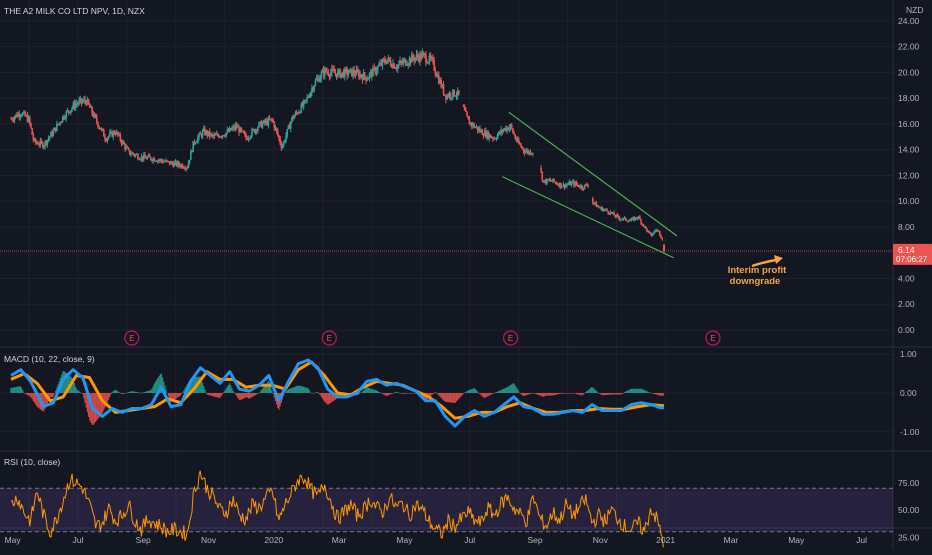 Image resolution: width=932 pixels, height=555 pixels. I want to click on time-tick-label: 2021, so click(665, 540).